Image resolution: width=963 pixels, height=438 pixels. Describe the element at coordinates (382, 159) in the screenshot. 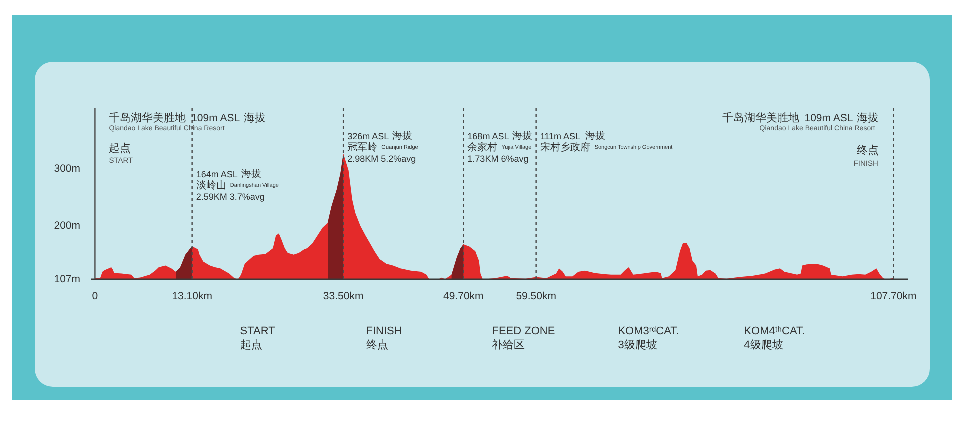

I see `annotation: 2.98KM 5.2%avg` at that location.